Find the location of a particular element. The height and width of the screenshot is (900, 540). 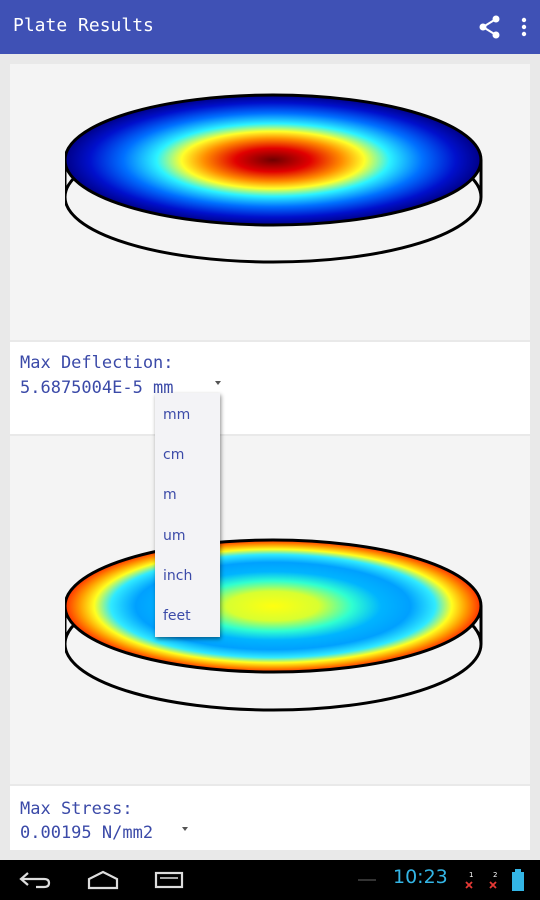

deflection-result-card: Max Deflection: 5.6875004E-5 mm is located at coordinates (270, 388).